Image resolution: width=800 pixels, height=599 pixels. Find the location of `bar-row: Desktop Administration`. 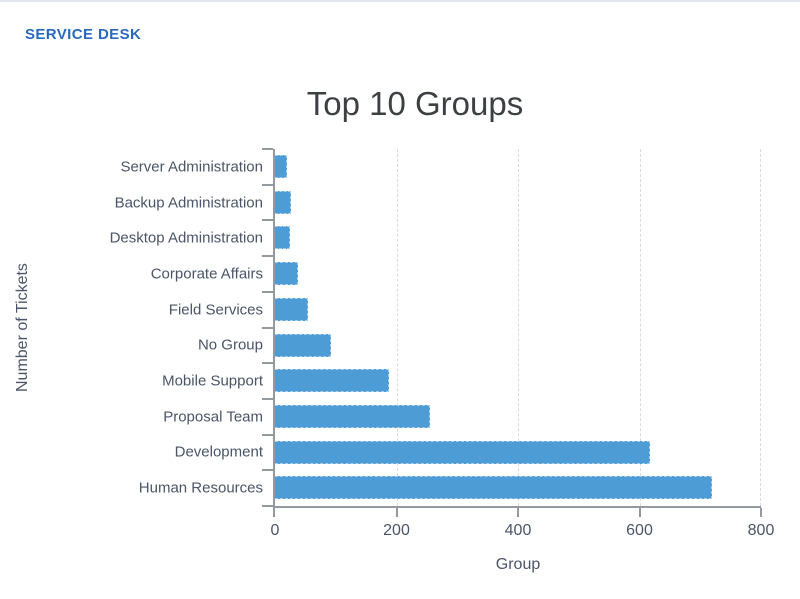

bar-row: Desktop Administration is located at coordinates (435, 238).